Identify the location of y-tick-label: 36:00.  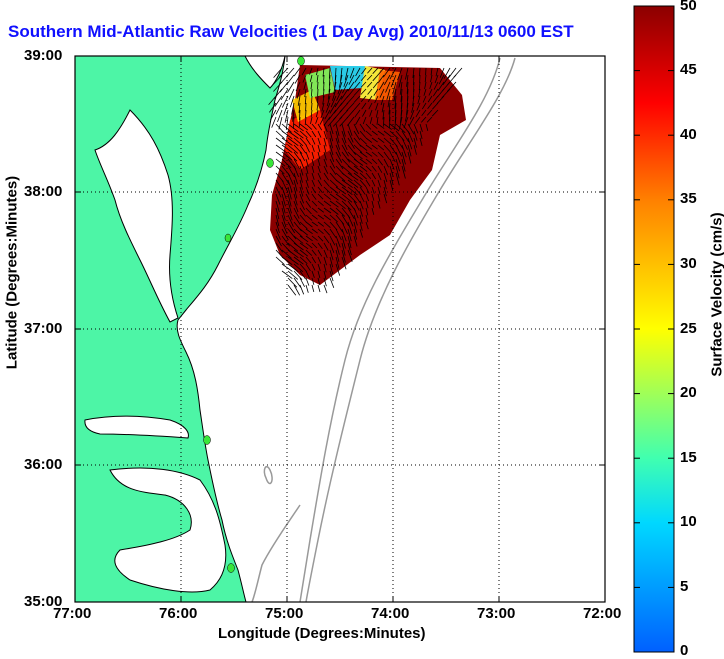
(43, 464).